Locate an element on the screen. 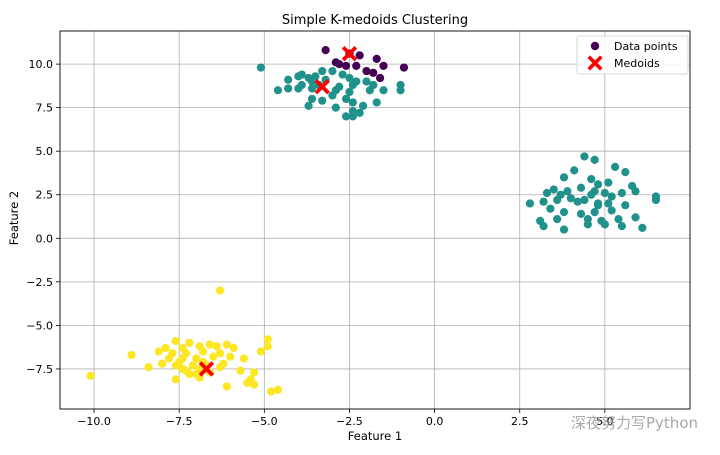 This screenshot has height=455, width=720. legend-box is located at coordinates (632, 55).